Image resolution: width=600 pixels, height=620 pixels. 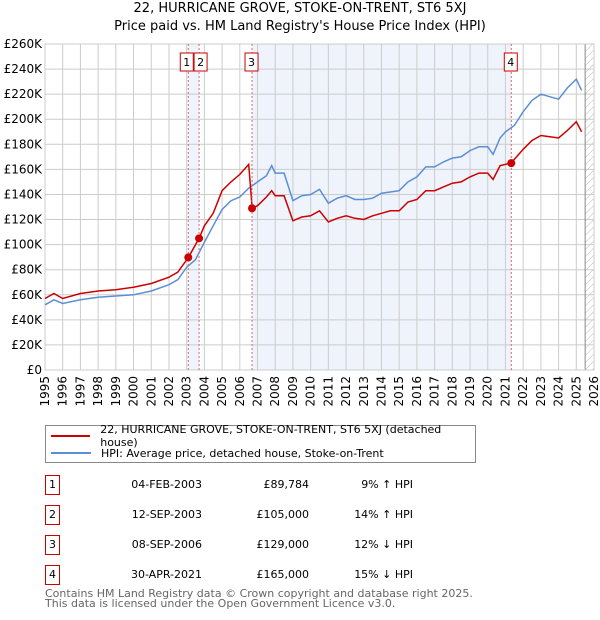 What do you see at coordinates (593, 391) in the screenshot?
I see `x-tick-label: 2026` at bounding box center [593, 391].